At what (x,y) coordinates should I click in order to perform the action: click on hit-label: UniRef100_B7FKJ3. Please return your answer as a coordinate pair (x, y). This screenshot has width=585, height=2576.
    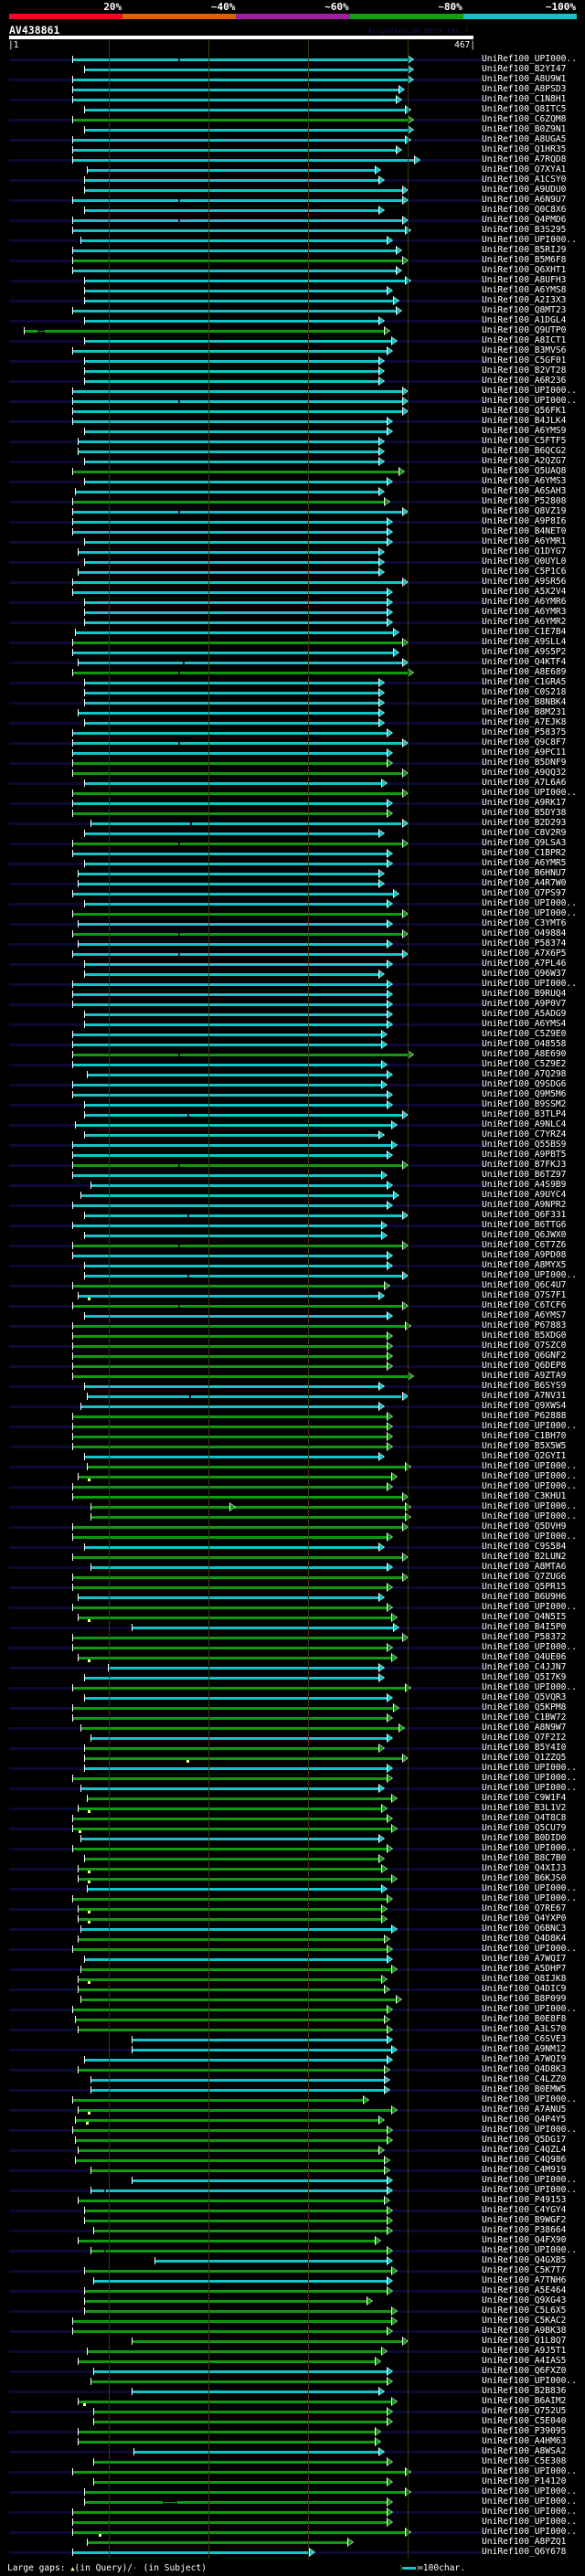
    Looking at the image, I should click on (524, 1165).